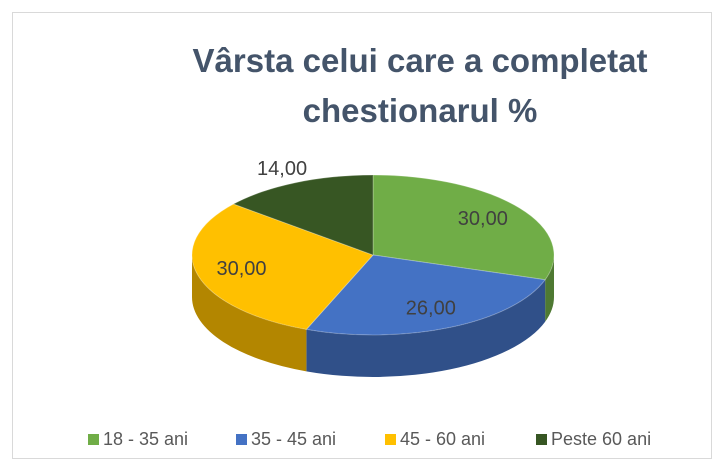  I want to click on legend-label: 18 - 35 ani, so click(145, 439).